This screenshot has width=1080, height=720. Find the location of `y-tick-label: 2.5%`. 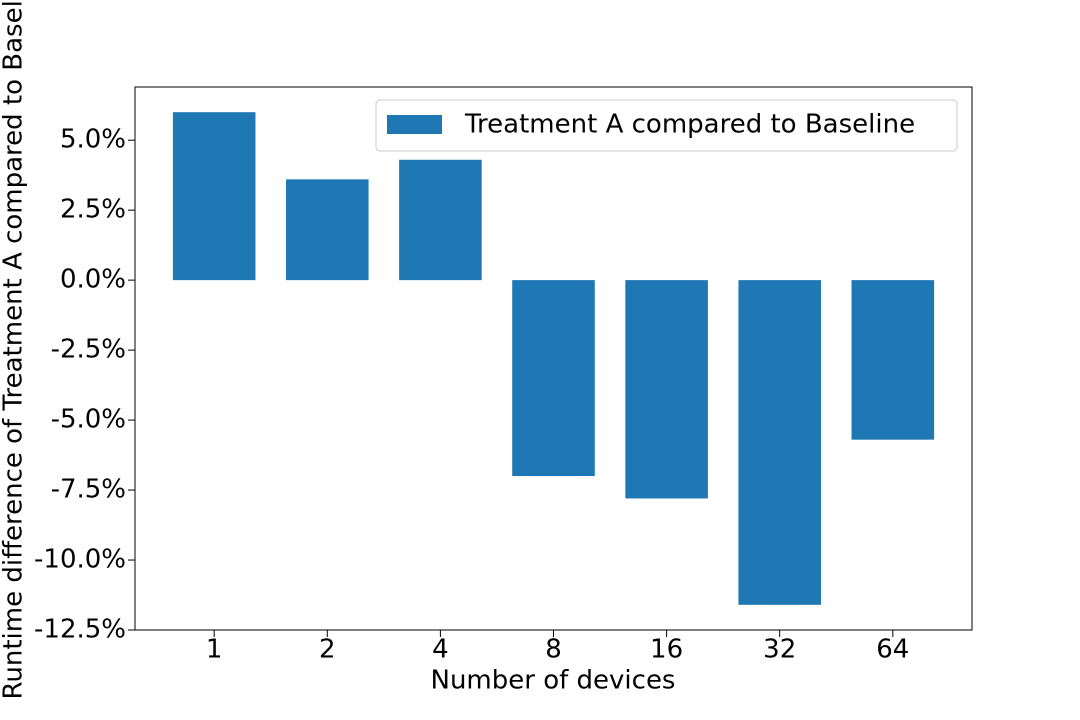

y-tick-label: 2.5% is located at coordinates (93, 210).